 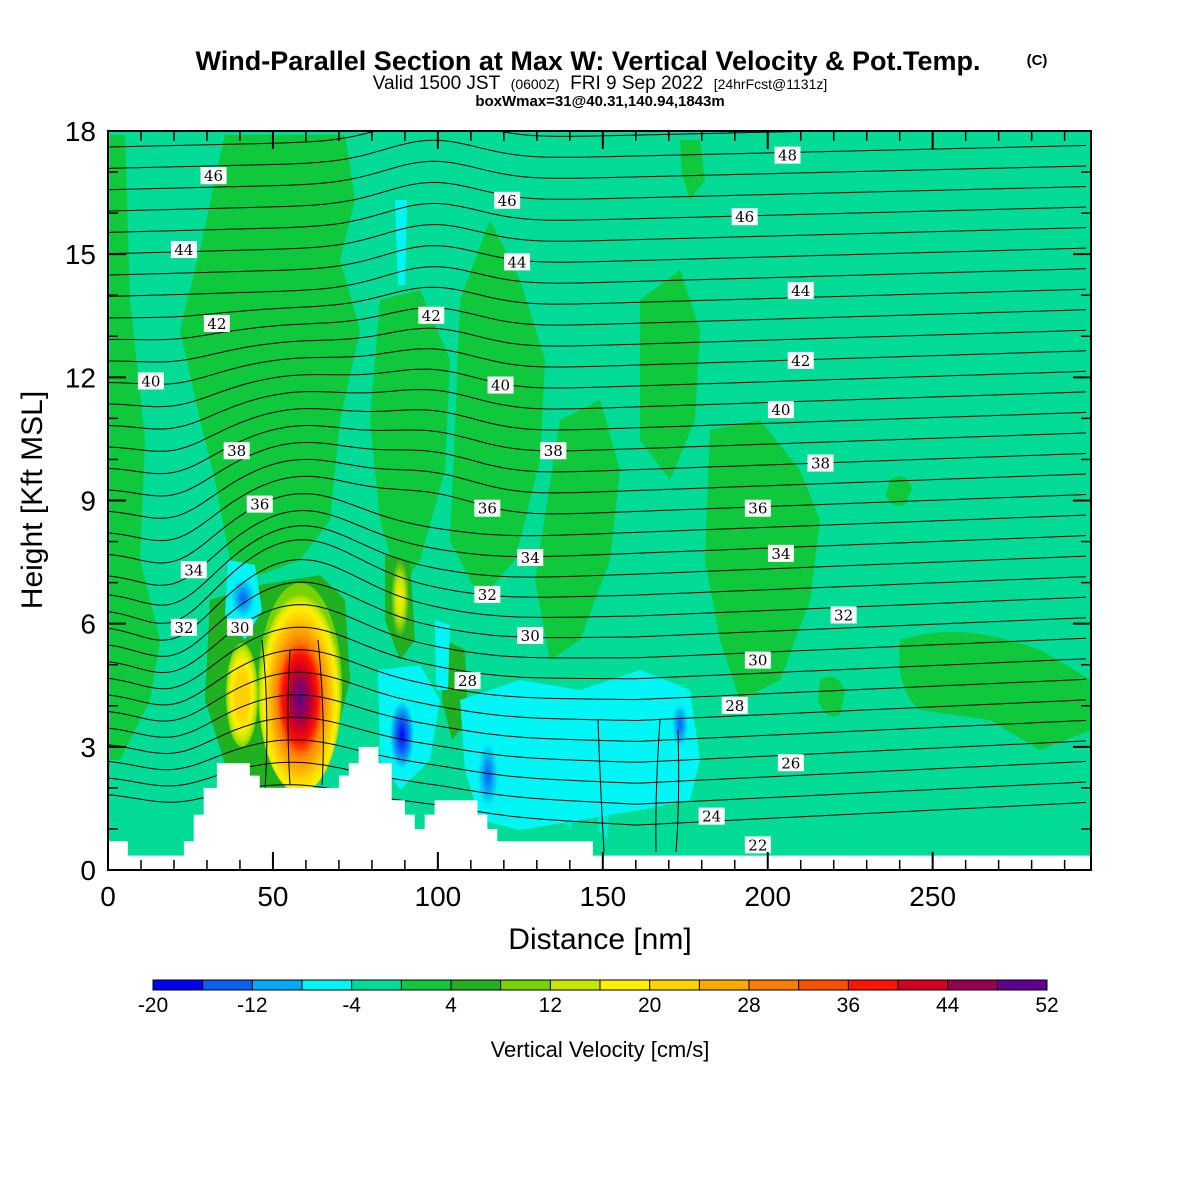 I want to click on theta-contour-label: 38, so click(x=553, y=451).